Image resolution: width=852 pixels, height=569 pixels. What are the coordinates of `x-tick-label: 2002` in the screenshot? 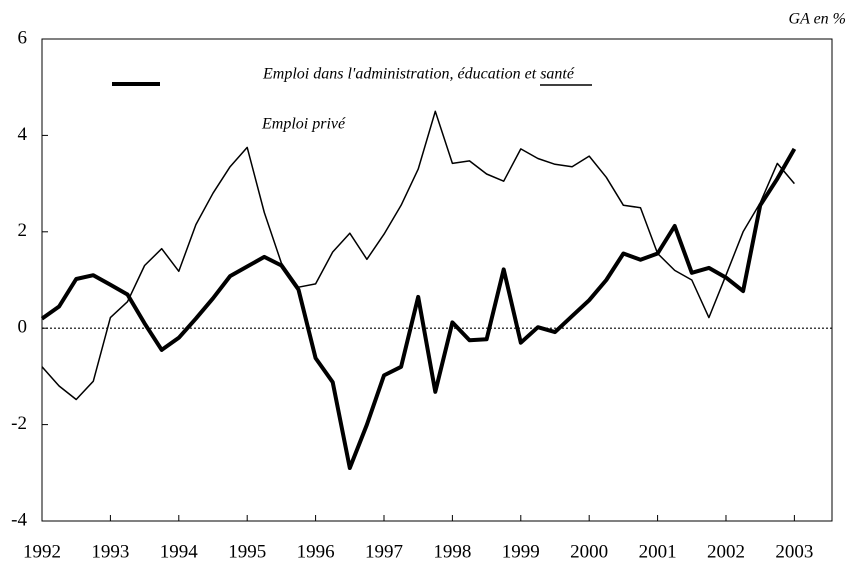 It's located at (726, 551).